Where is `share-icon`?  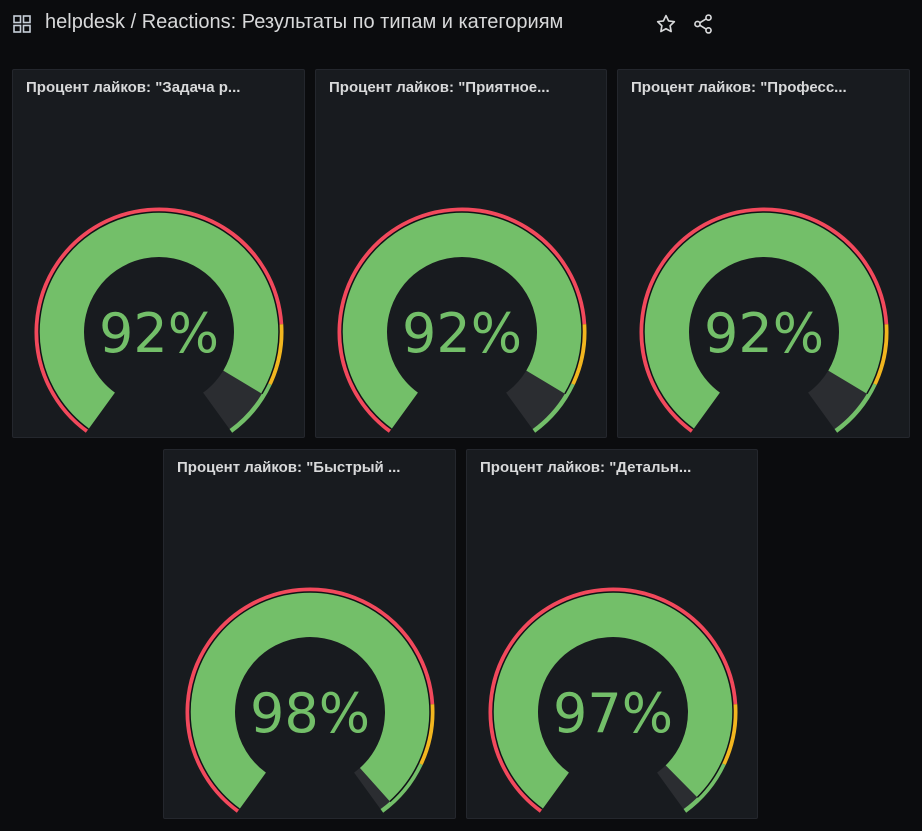
share-icon is located at coordinates (703, 24).